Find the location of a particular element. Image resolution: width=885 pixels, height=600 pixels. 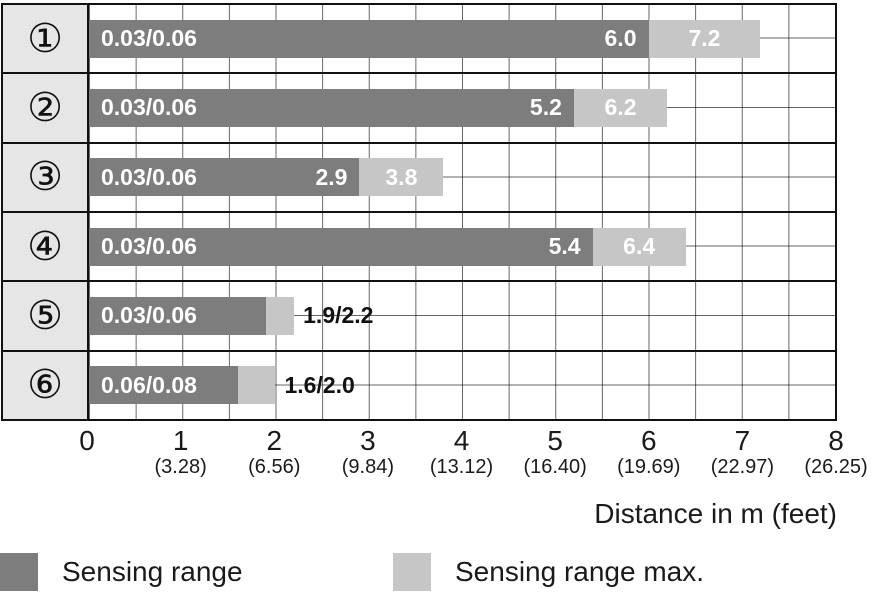

range-end-label: 5.2 is located at coordinates (545, 107).